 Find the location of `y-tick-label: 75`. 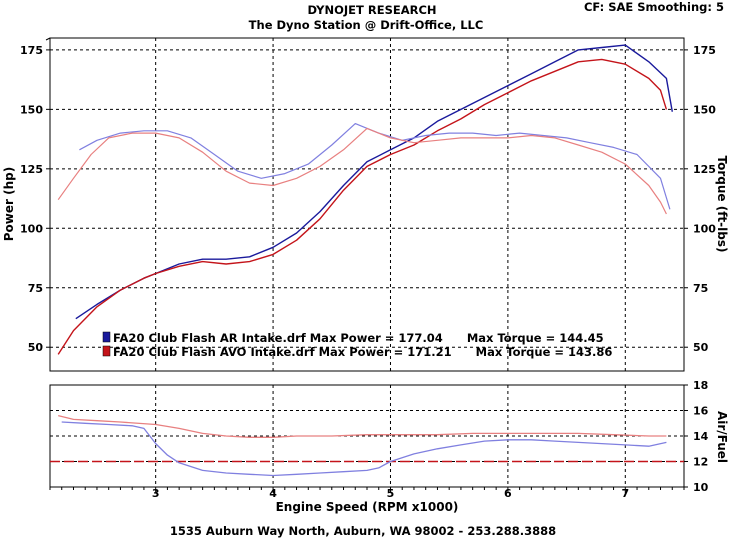

y-tick-label: 75 is located at coordinates (35, 288).